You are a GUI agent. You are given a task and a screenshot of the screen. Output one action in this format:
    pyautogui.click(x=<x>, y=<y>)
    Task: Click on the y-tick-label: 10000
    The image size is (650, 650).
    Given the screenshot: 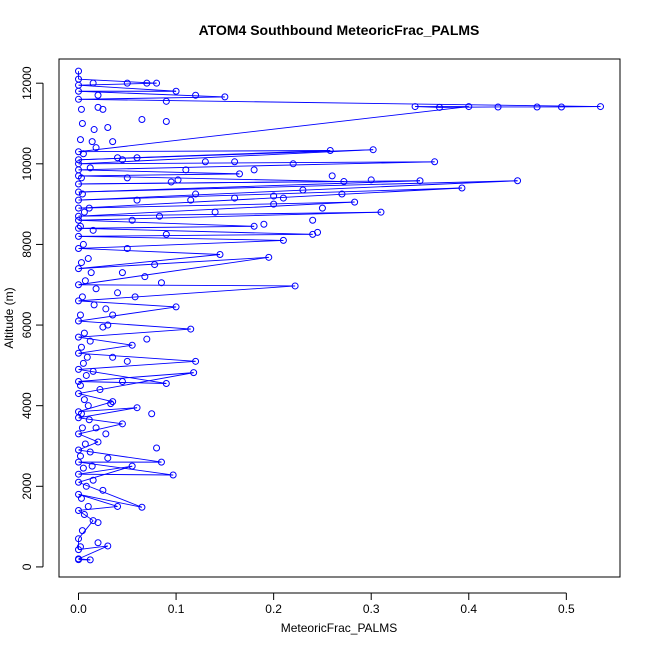 What is the action you would take?
    pyautogui.click(x=27, y=164)
    